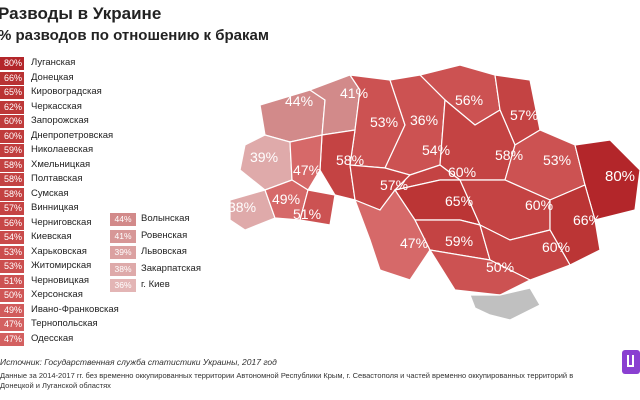  I want to click on legend-value: 39%, so click(123, 252).